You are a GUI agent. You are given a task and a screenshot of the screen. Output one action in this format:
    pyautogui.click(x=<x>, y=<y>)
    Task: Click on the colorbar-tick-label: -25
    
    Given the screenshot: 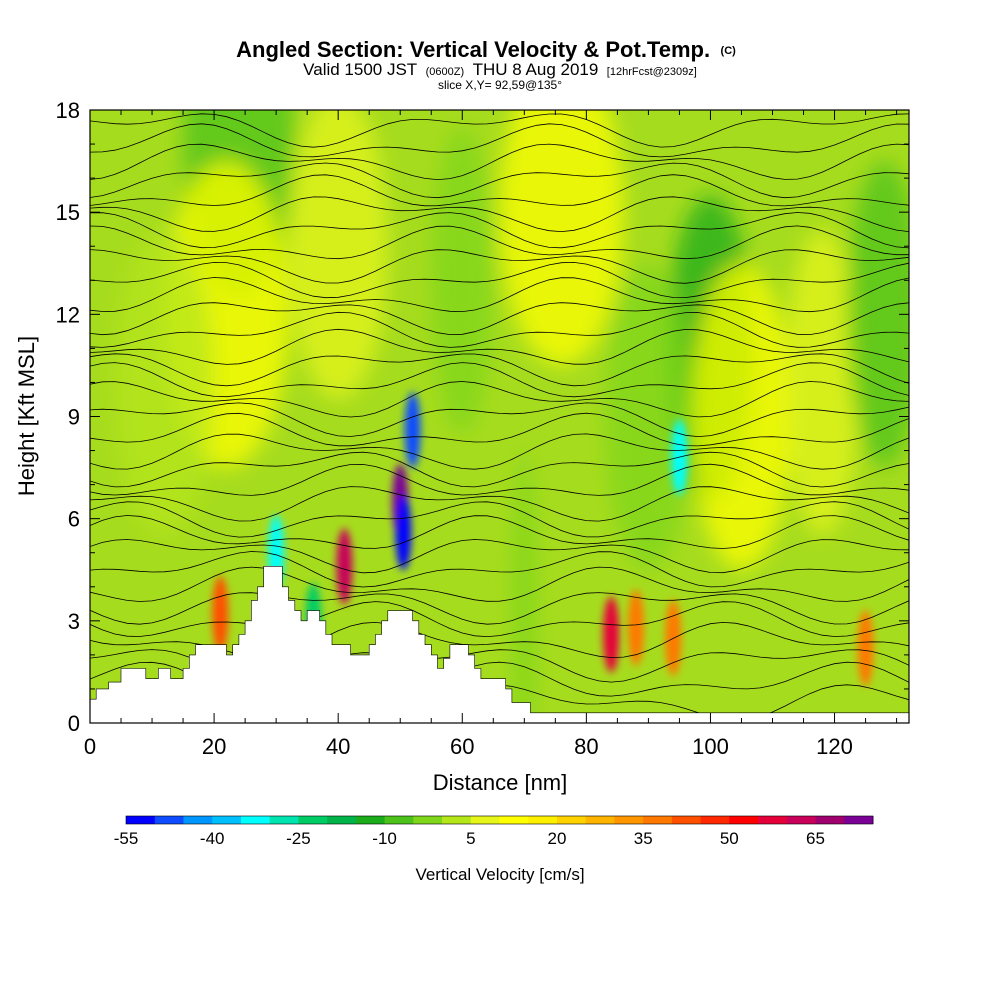 What is the action you would take?
    pyautogui.click(x=298, y=838)
    